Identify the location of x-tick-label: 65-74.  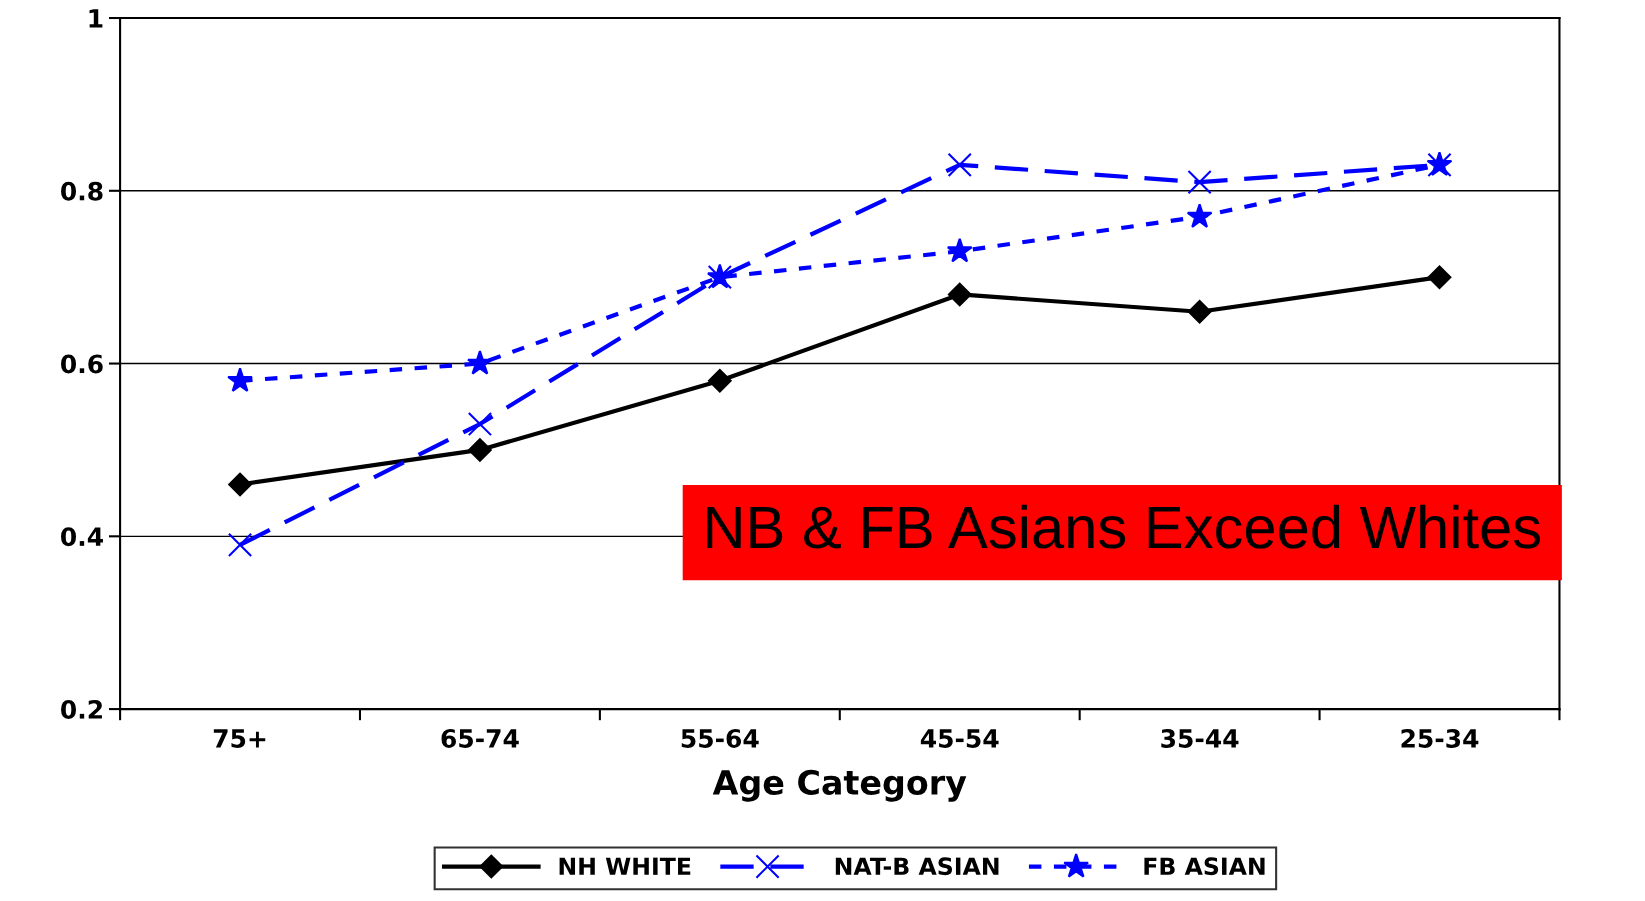
(480, 738).